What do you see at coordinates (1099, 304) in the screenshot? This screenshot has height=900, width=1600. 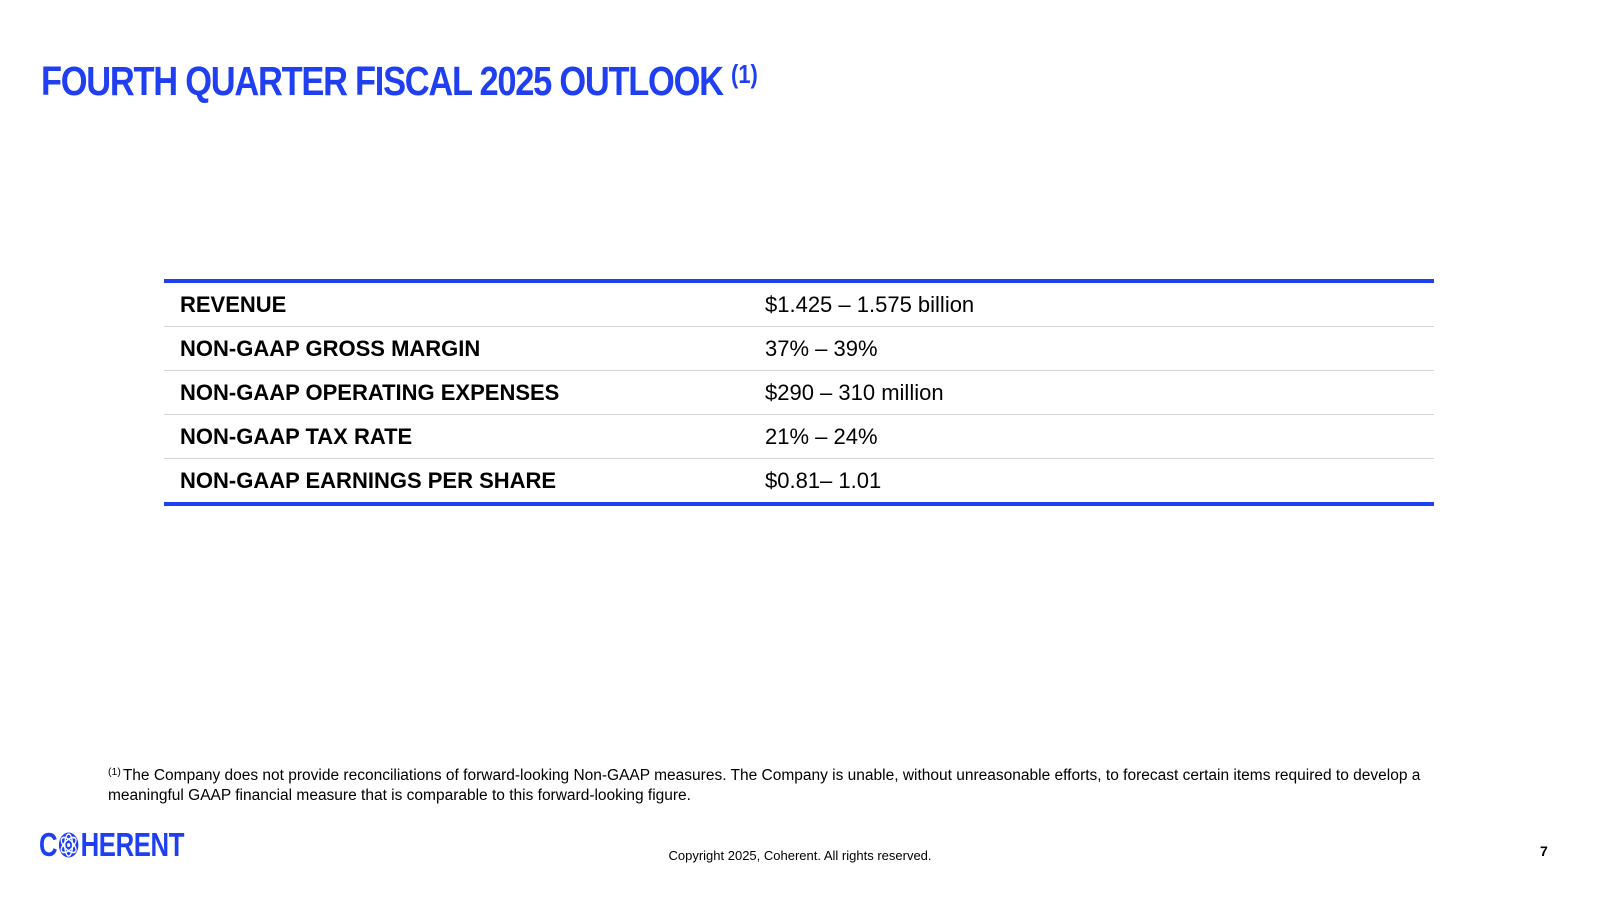 I see `metric-value: $1.425 – 1.575 billion` at bounding box center [1099, 304].